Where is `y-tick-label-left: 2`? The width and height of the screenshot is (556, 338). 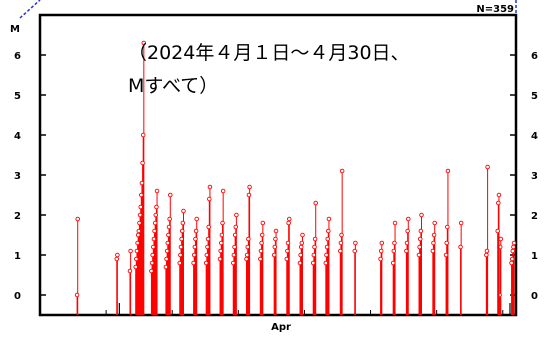
y-tick-label-left: 2 is located at coordinates (17, 216).